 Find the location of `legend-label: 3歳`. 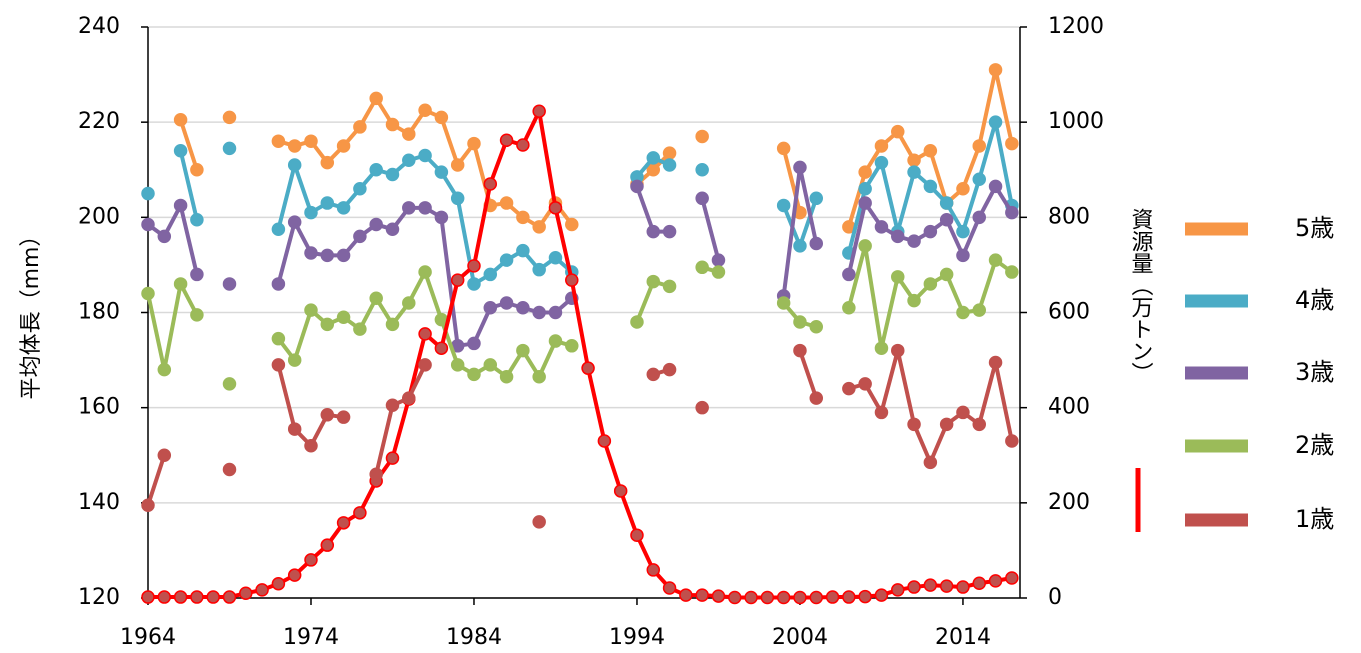

legend-label: 3歳 is located at coordinates (1314, 372).